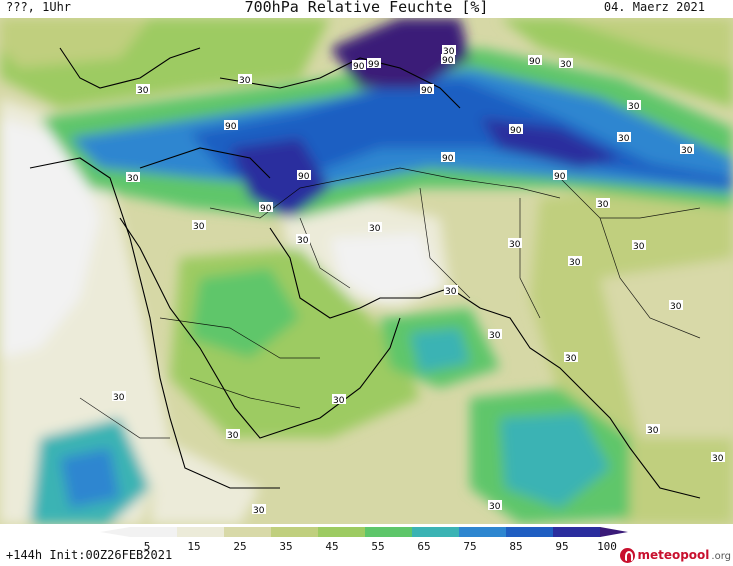 The image size is (733, 566). I want to click on valid-time-label: ???, 1Uhr, so click(39, 7).